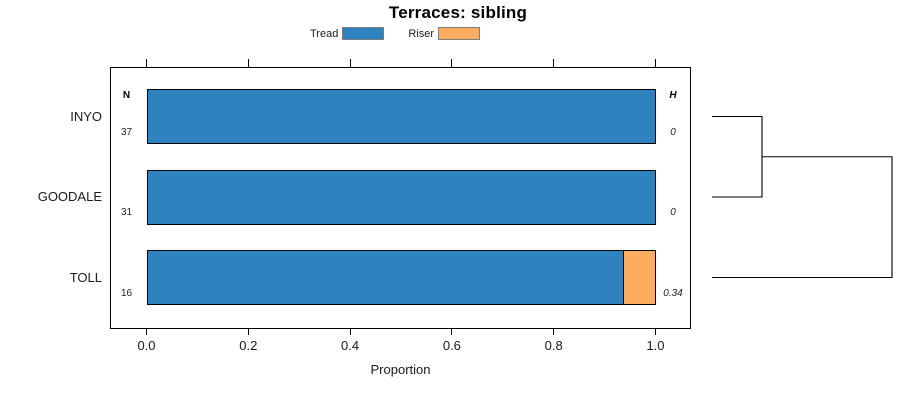 Image resolution: width=900 pixels, height=400 pixels. What do you see at coordinates (673, 293) in the screenshot?
I see `h-value: 0.34` at bounding box center [673, 293].